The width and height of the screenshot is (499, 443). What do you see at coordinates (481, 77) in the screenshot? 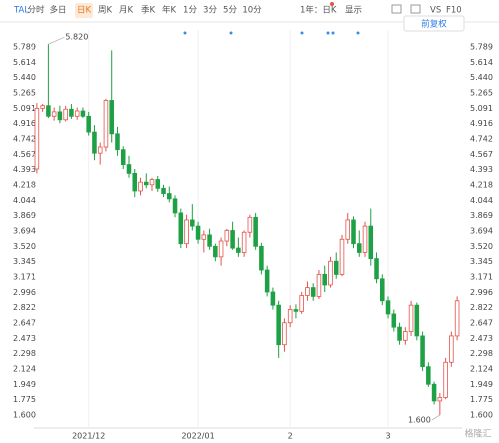
I see `y-tick-label-right: 5.440` at bounding box center [481, 77].